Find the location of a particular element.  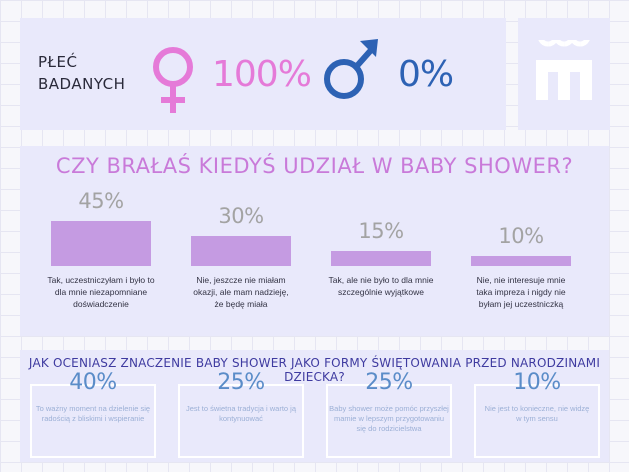

gender-label-line2: BADANYCH is located at coordinates (82, 84).